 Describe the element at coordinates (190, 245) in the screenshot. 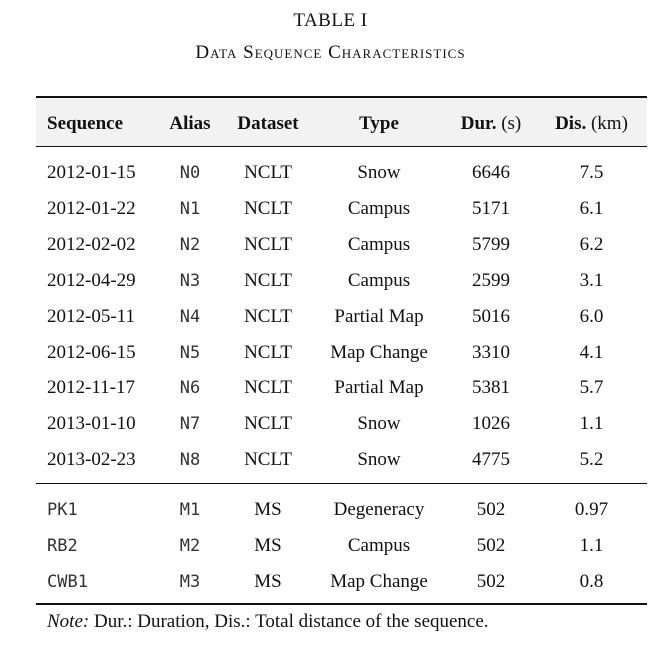

I see `cell-alias: N2` at that location.